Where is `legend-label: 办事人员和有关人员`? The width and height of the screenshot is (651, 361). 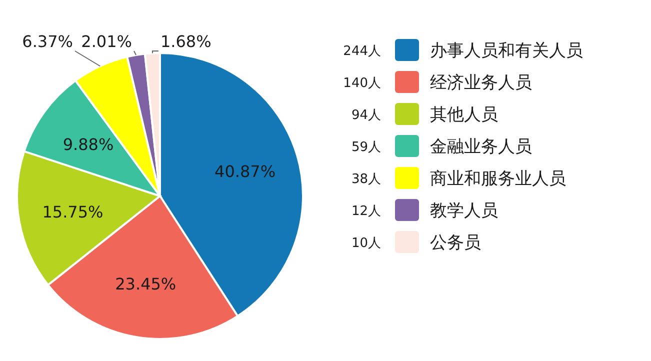
legend-label: 办事人员和有关人员 is located at coordinates (506, 51).